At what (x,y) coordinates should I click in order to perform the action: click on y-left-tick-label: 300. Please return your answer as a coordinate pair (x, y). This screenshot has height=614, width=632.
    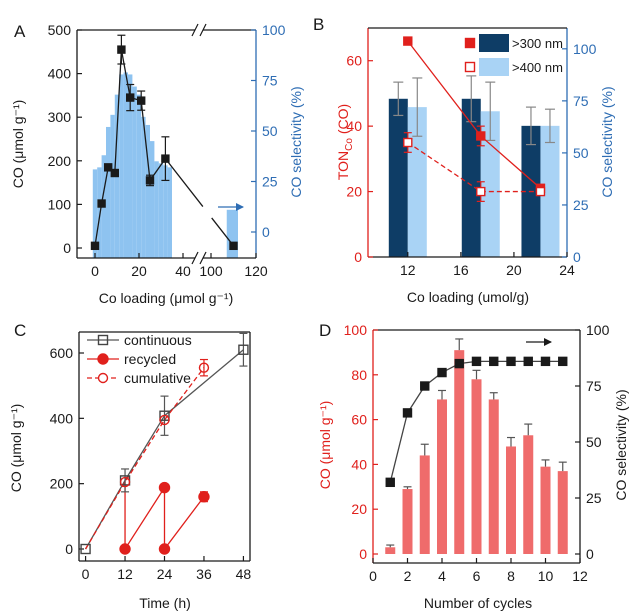
    Looking at the image, I should click on (60, 117).